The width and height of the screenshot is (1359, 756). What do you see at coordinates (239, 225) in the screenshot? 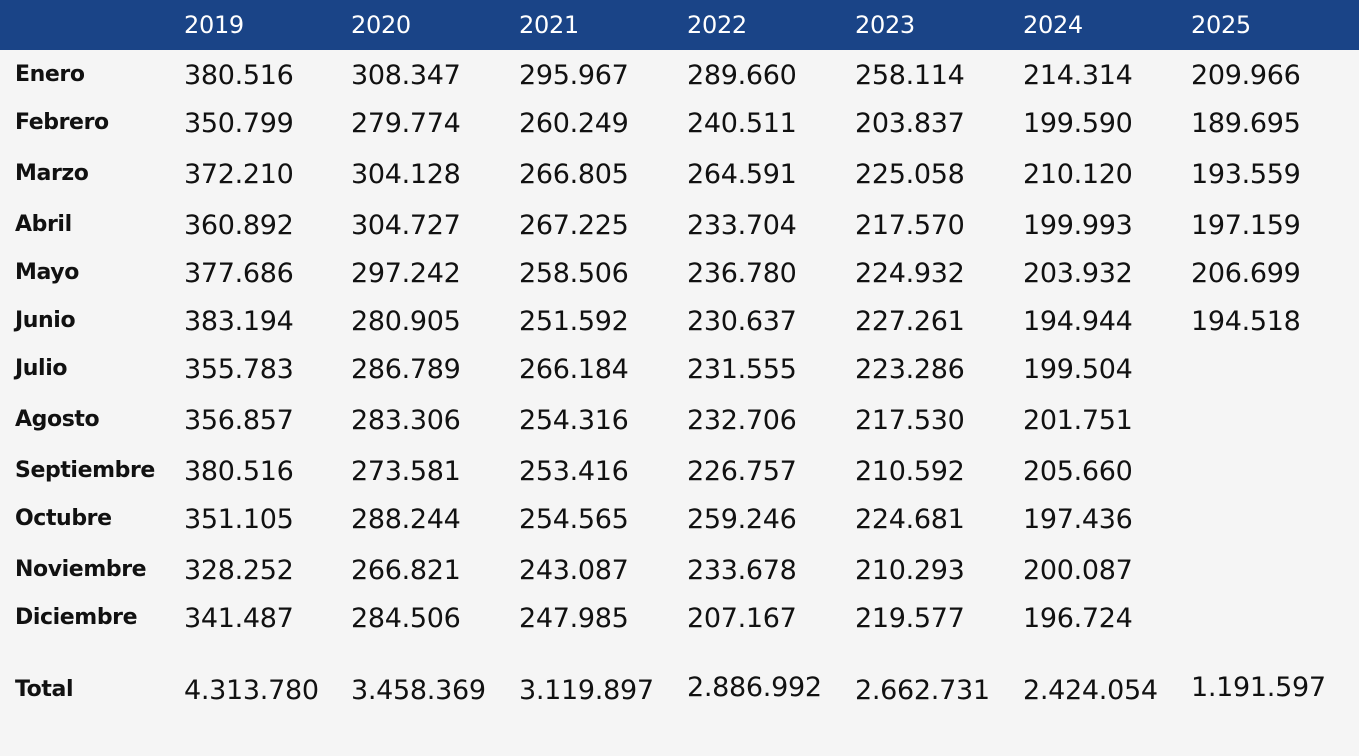
I see `table-cell: 360.892` at bounding box center [239, 225].